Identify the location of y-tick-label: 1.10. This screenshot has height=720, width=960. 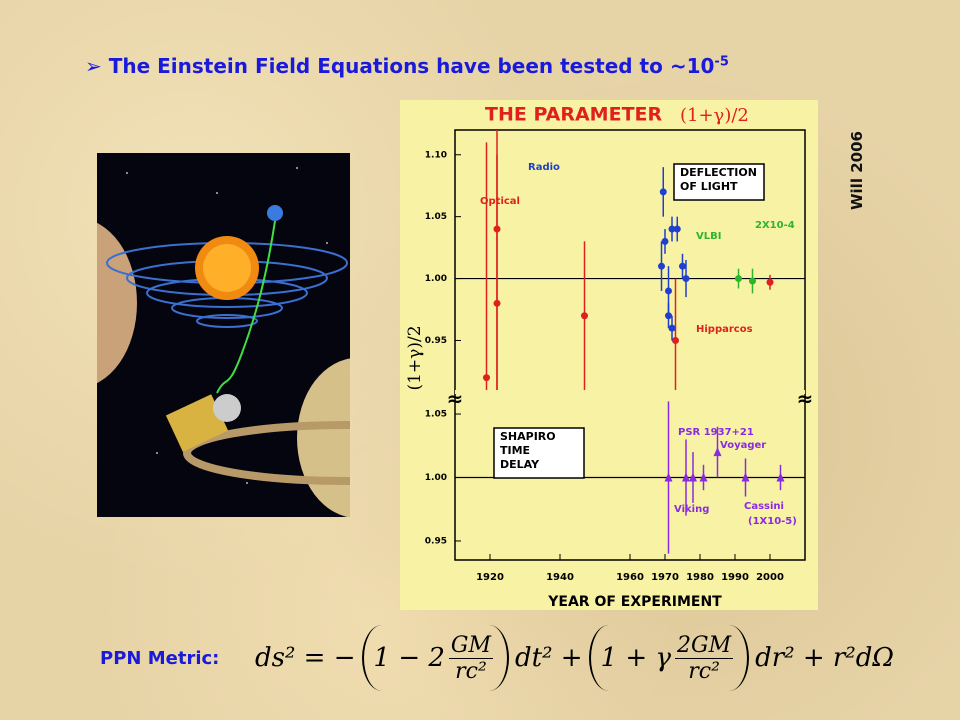
(436, 155).